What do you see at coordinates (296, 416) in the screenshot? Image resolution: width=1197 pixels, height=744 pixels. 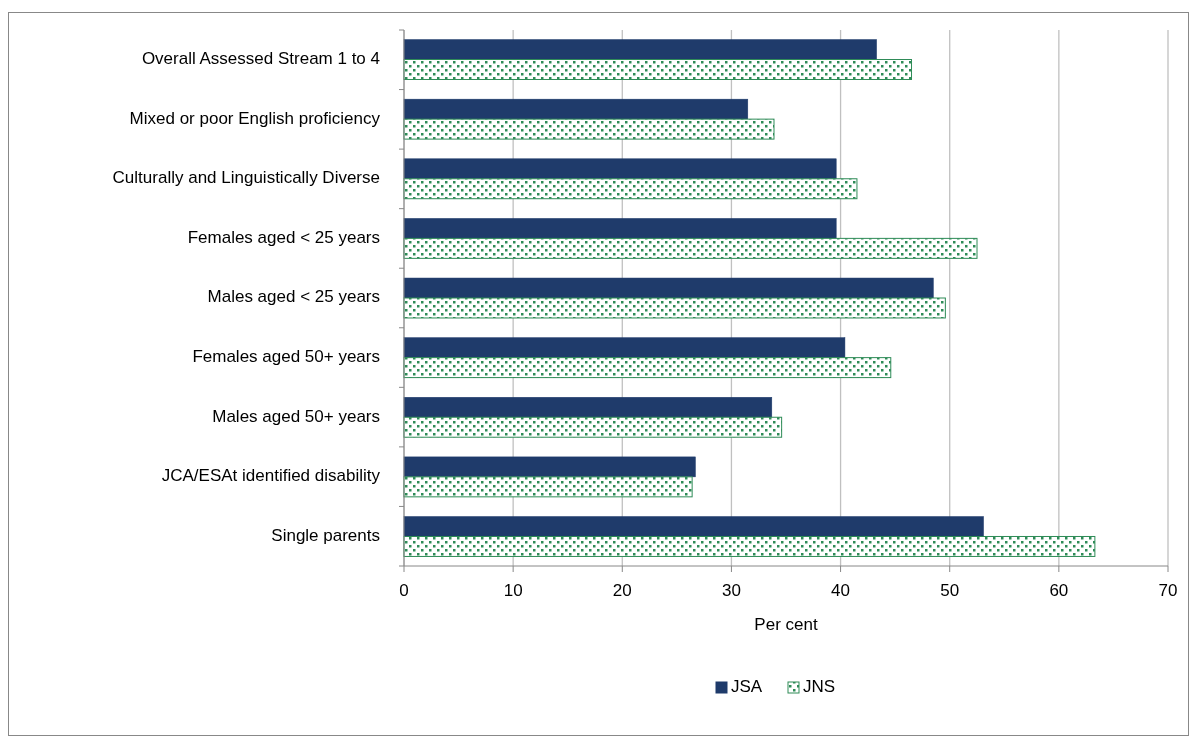 I see `y-tick-label: Males aged 50+ years` at bounding box center [296, 416].